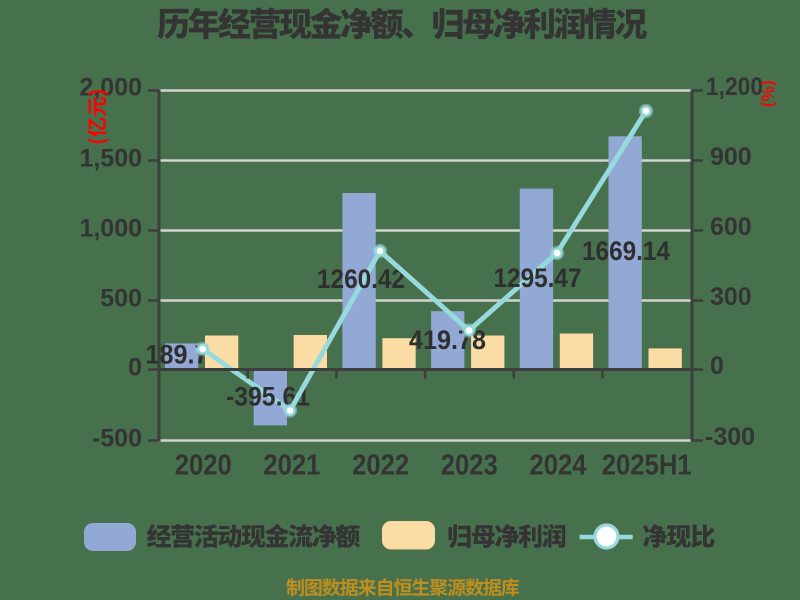 Image resolution: width=800 pixels, height=600 pixels. I want to click on svg-text: -500, so click(117, 439).